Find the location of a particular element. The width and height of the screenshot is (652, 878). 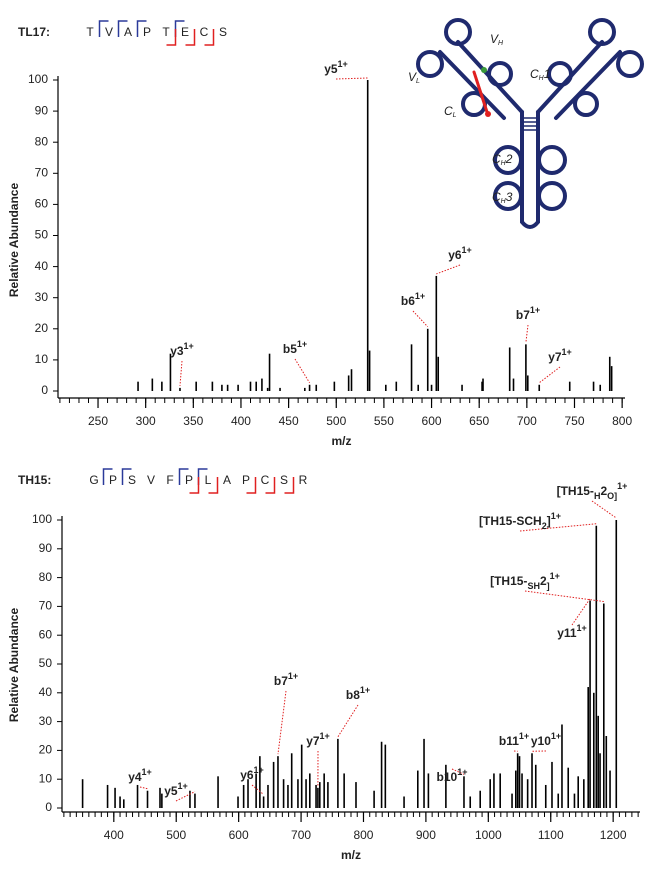

peak-label: y71+ is located at coordinates (318, 739).